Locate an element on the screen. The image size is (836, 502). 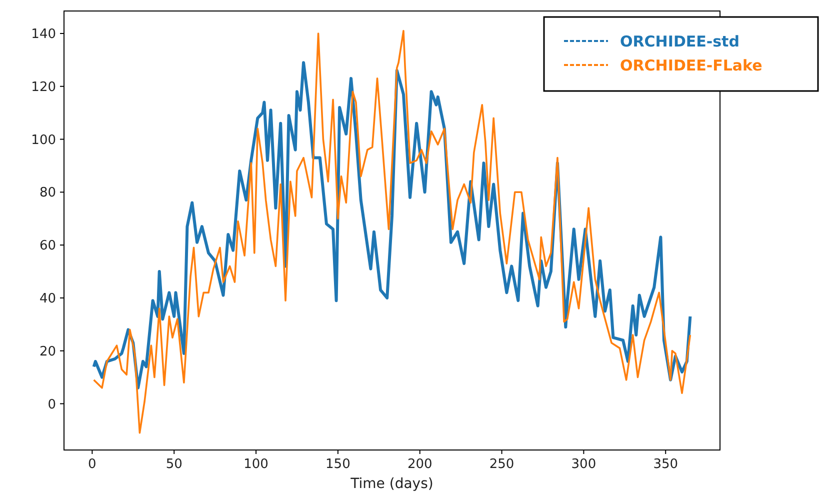
x-tick-label: 300 is located at coordinates (583, 464).